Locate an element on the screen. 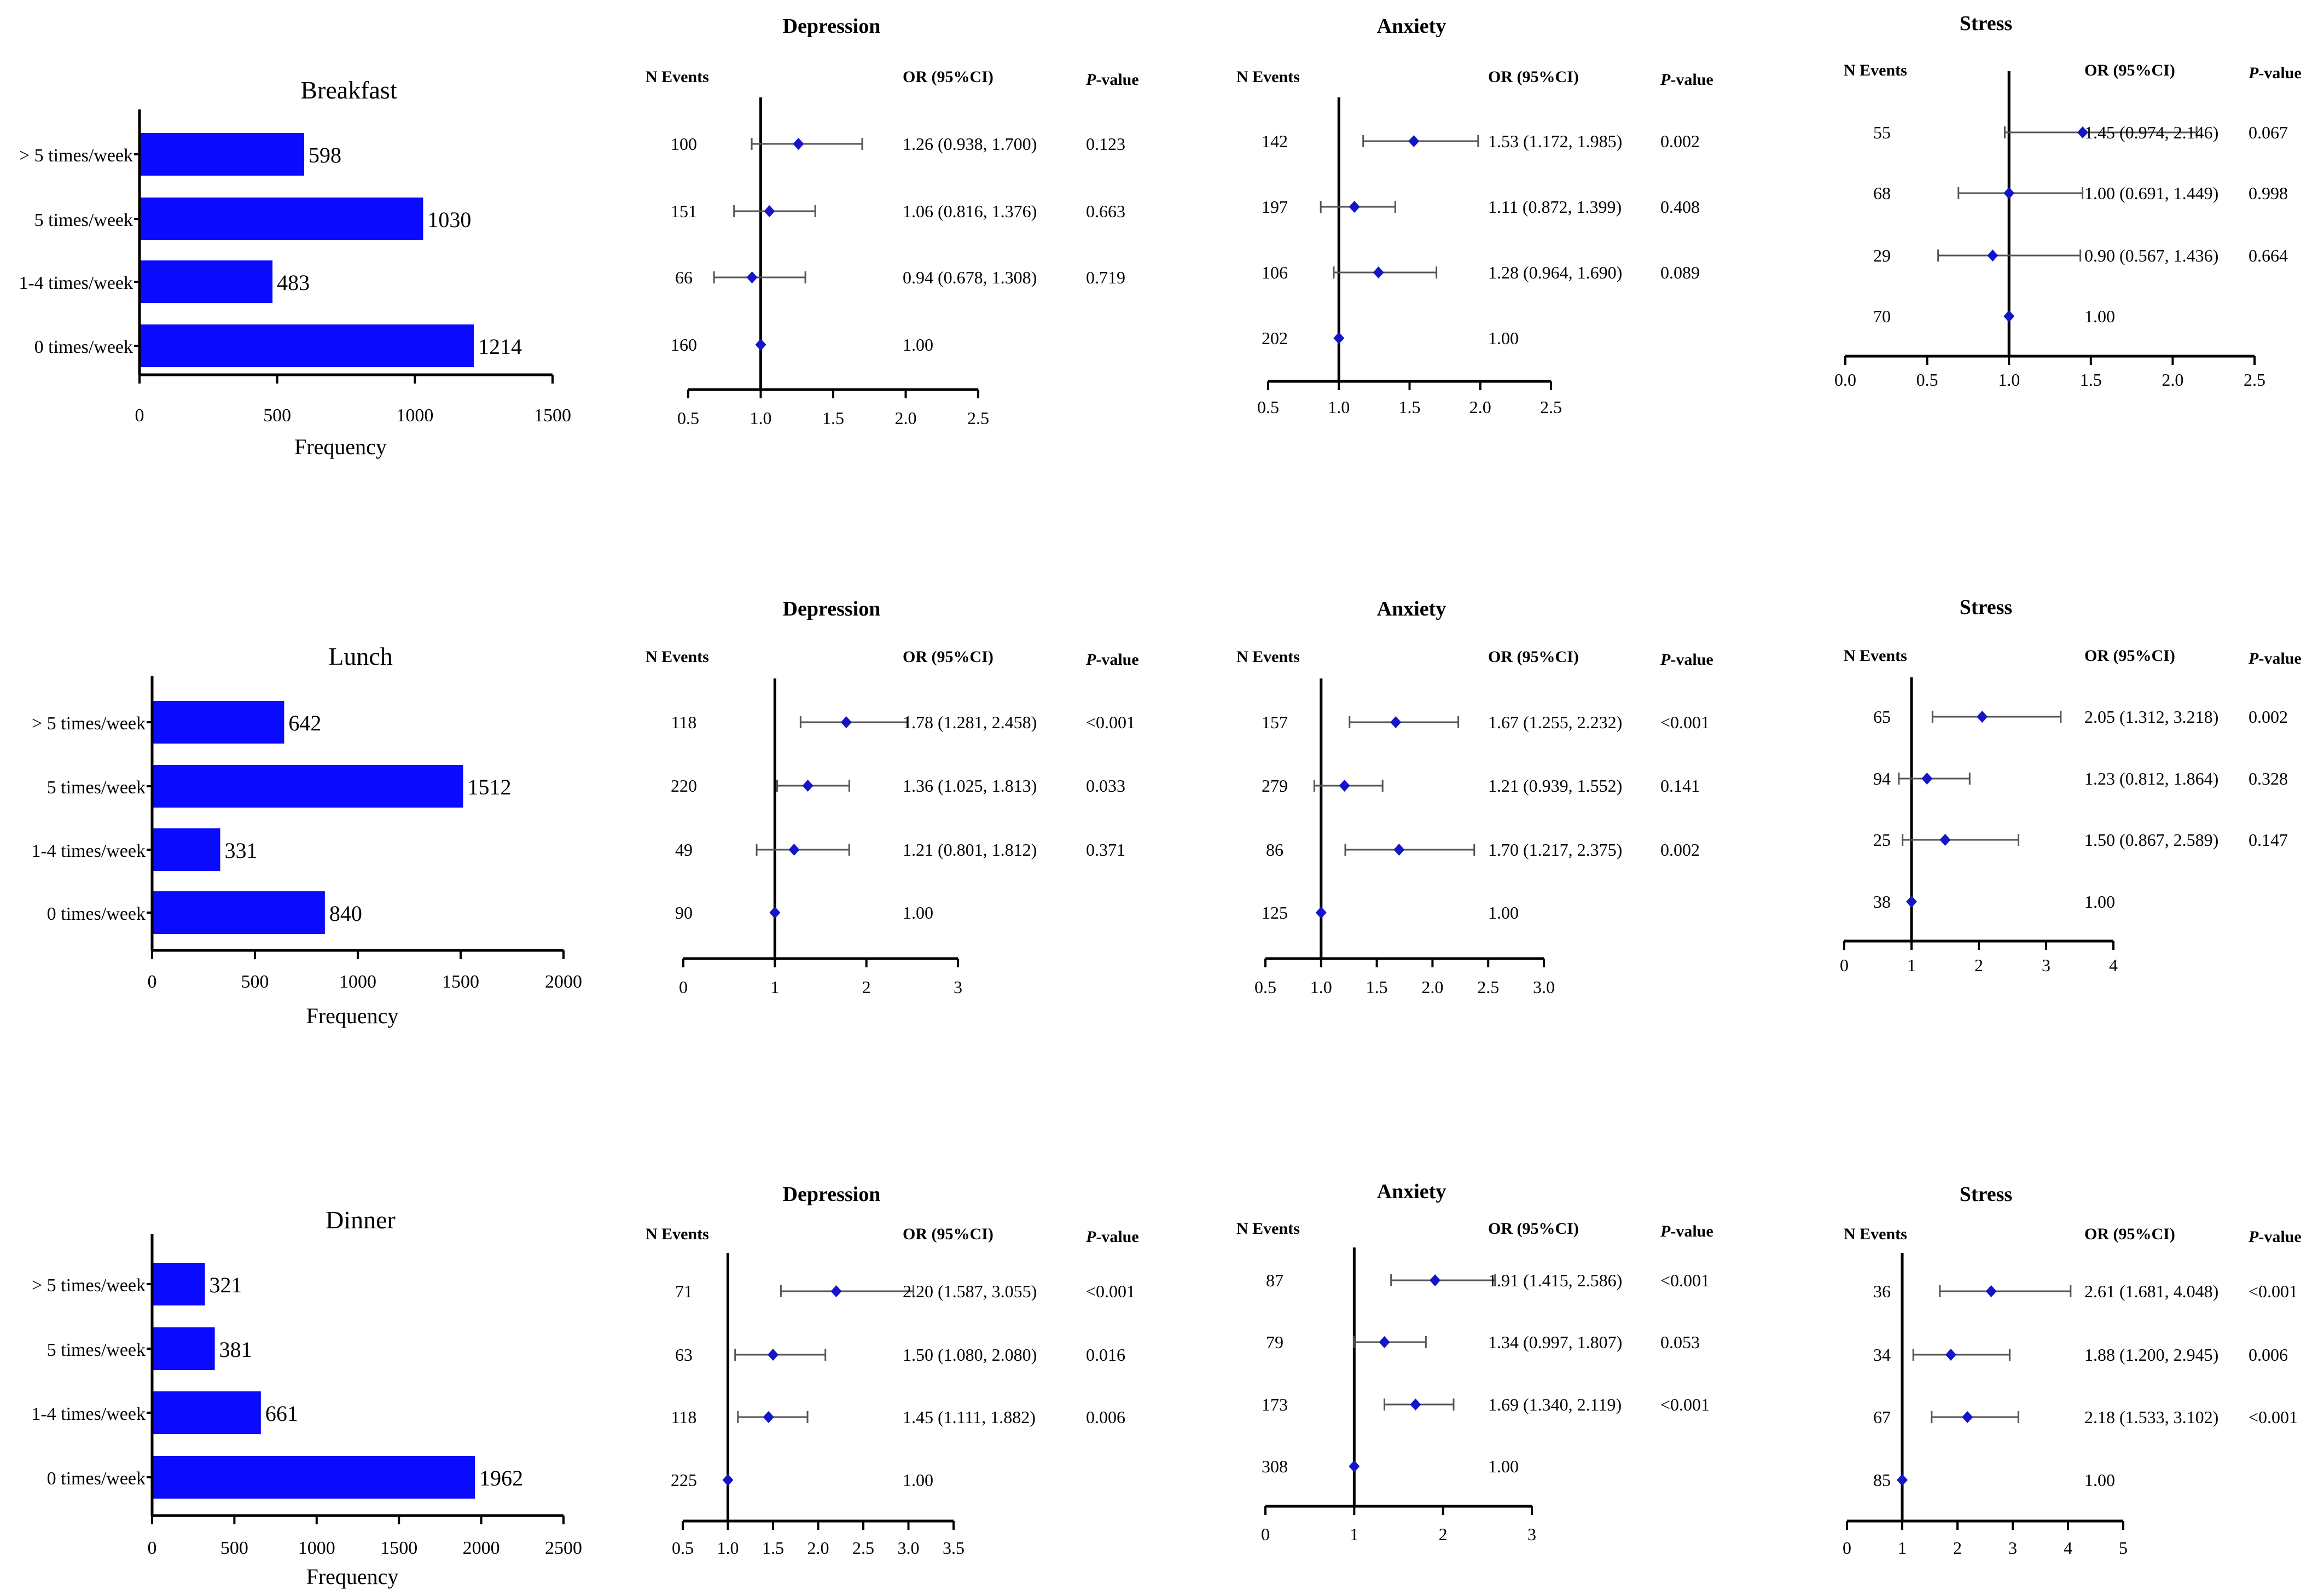 This screenshot has height=1596, width=2318. x-tick-label: 2500 is located at coordinates (563, 1548).